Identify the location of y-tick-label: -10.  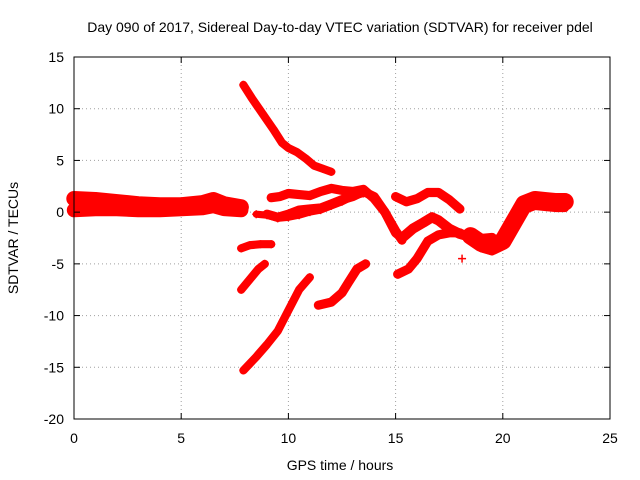
(54, 316).